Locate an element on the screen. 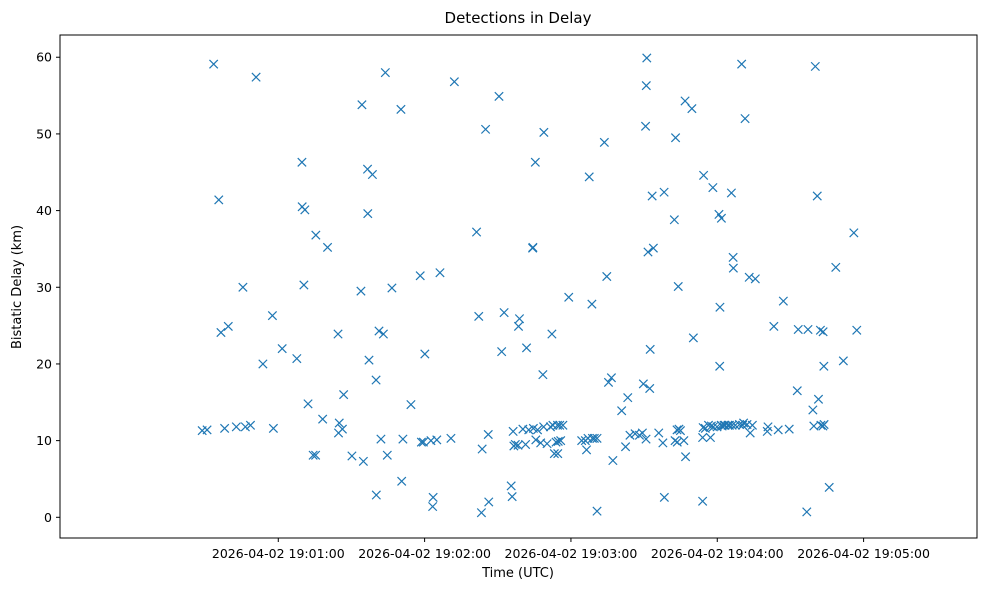 This screenshot has width=989, height=590. y-tick-label: 60 is located at coordinates (44, 57).